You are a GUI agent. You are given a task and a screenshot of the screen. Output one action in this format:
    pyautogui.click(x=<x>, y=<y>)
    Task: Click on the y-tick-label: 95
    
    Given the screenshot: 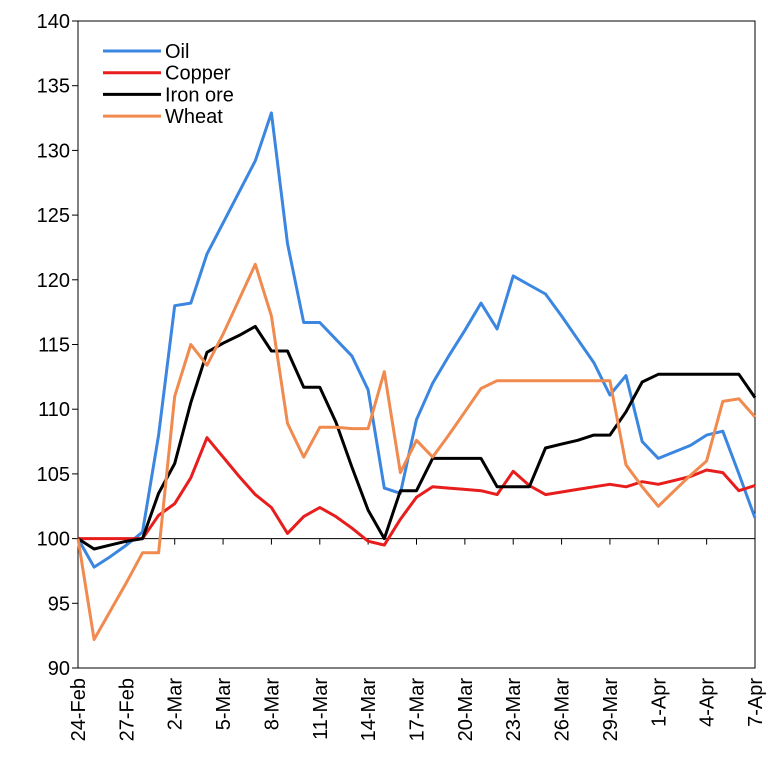 What is the action you would take?
    pyautogui.click(x=59, y=604)
    